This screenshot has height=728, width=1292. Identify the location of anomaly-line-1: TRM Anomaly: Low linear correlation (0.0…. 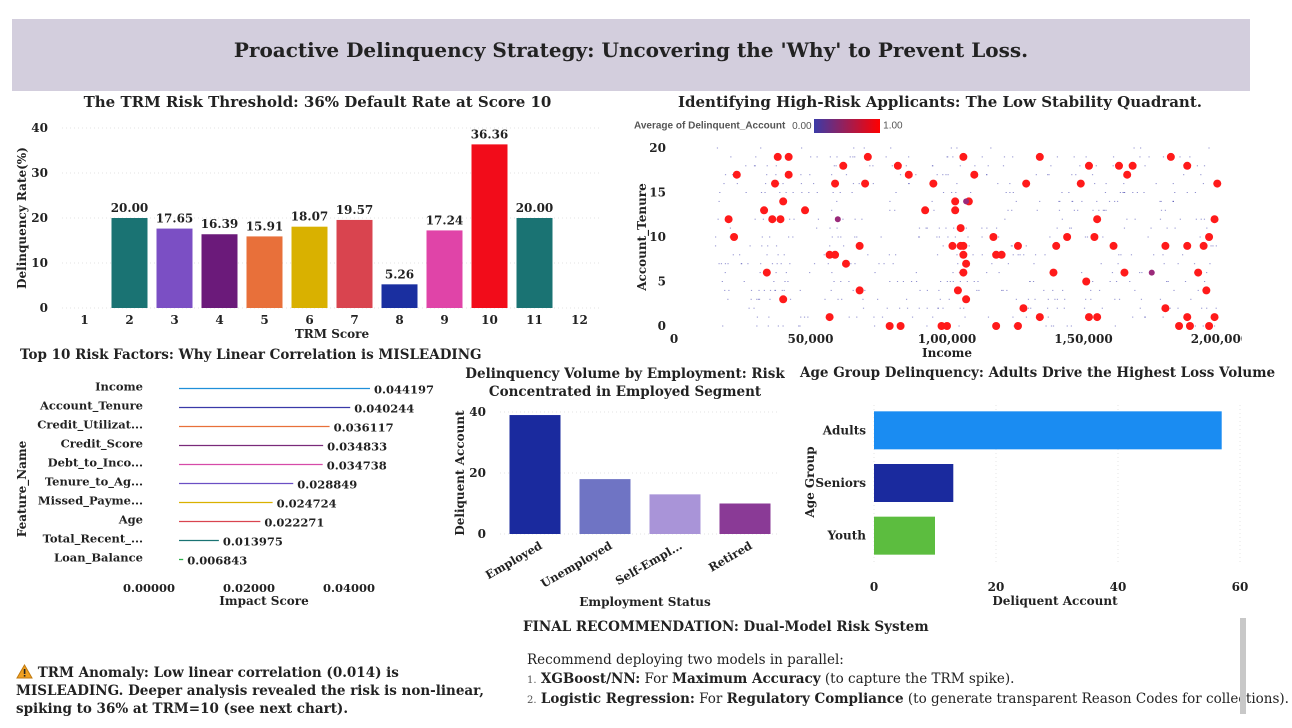
(236, 672).